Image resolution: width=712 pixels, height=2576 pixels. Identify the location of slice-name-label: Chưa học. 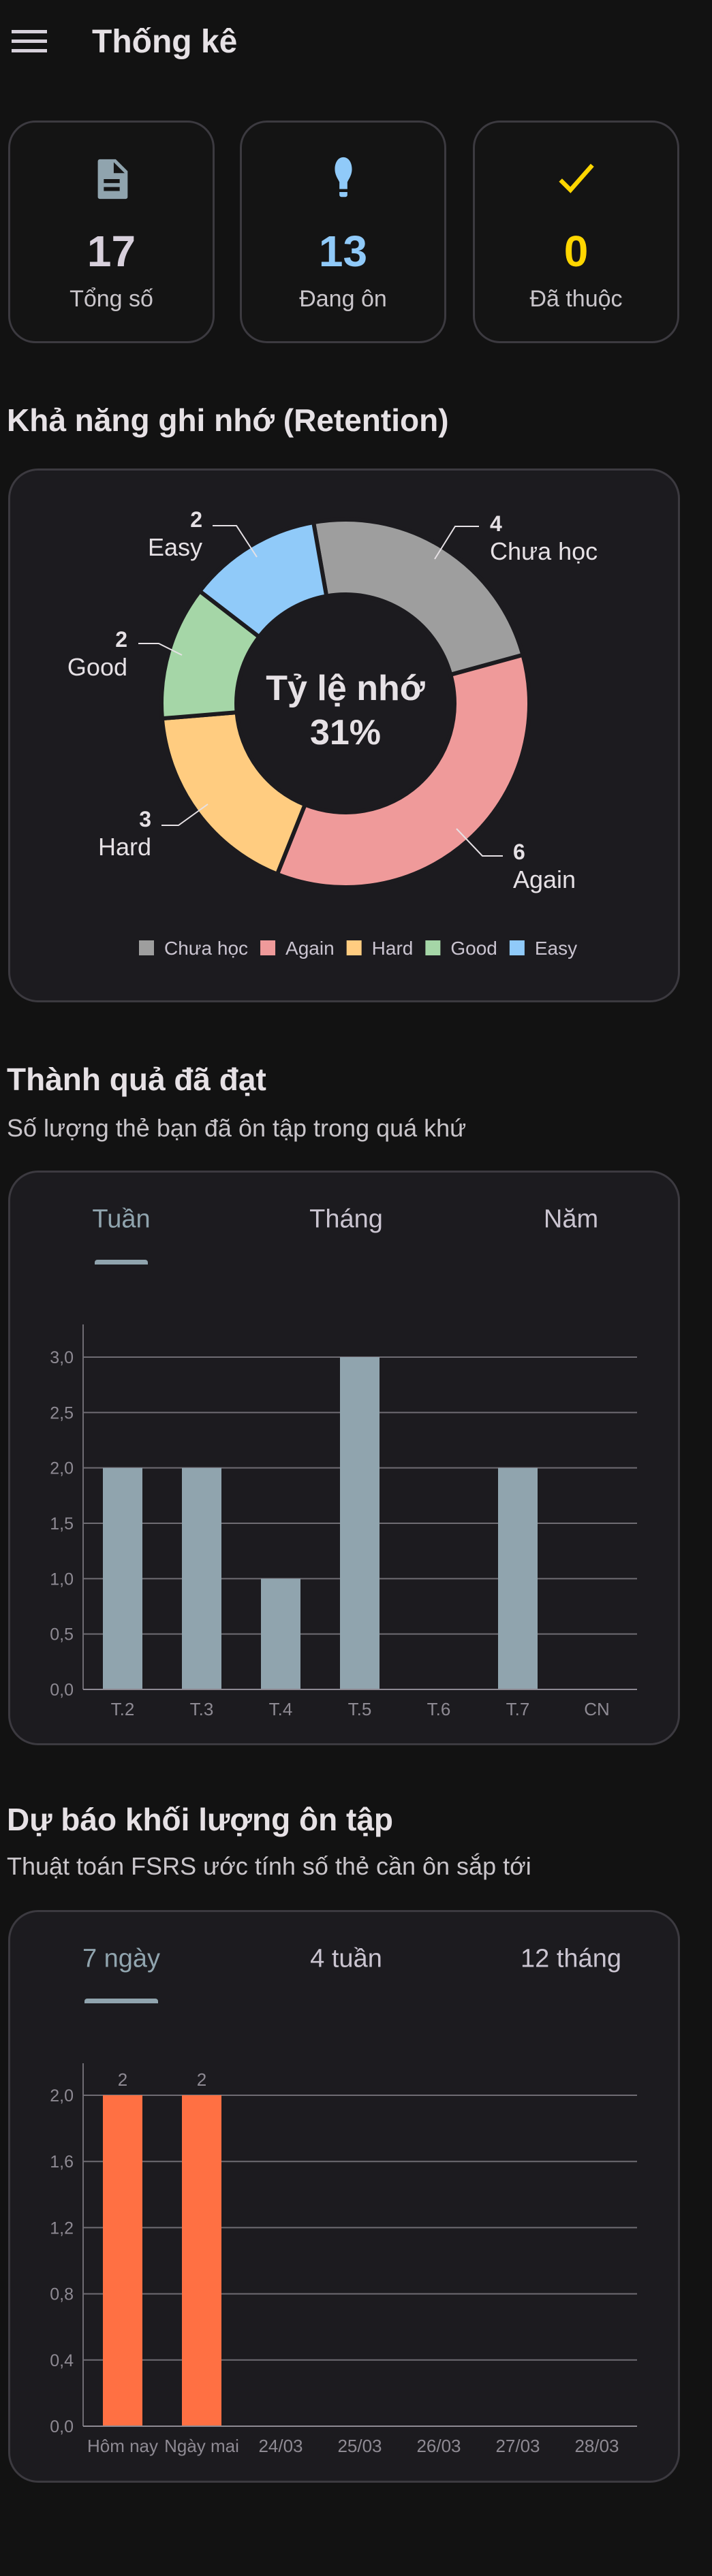
(544, 551).